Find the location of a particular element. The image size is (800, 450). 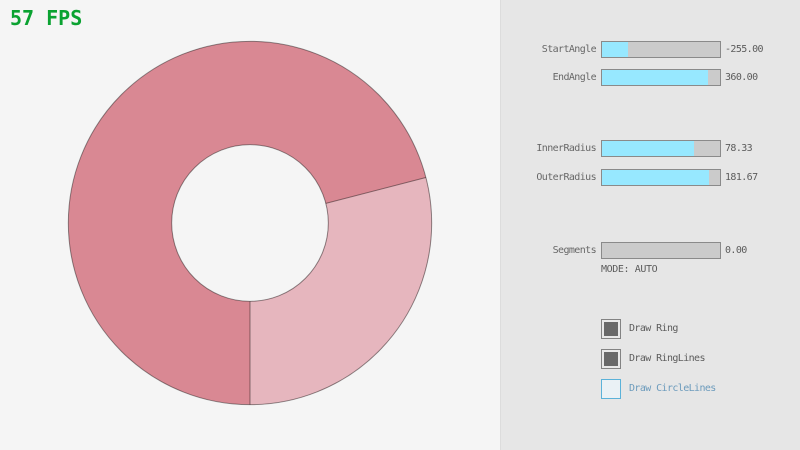

slider-row-outerradius: OuterRadius 181.67 is located at coordinates (650, 177).